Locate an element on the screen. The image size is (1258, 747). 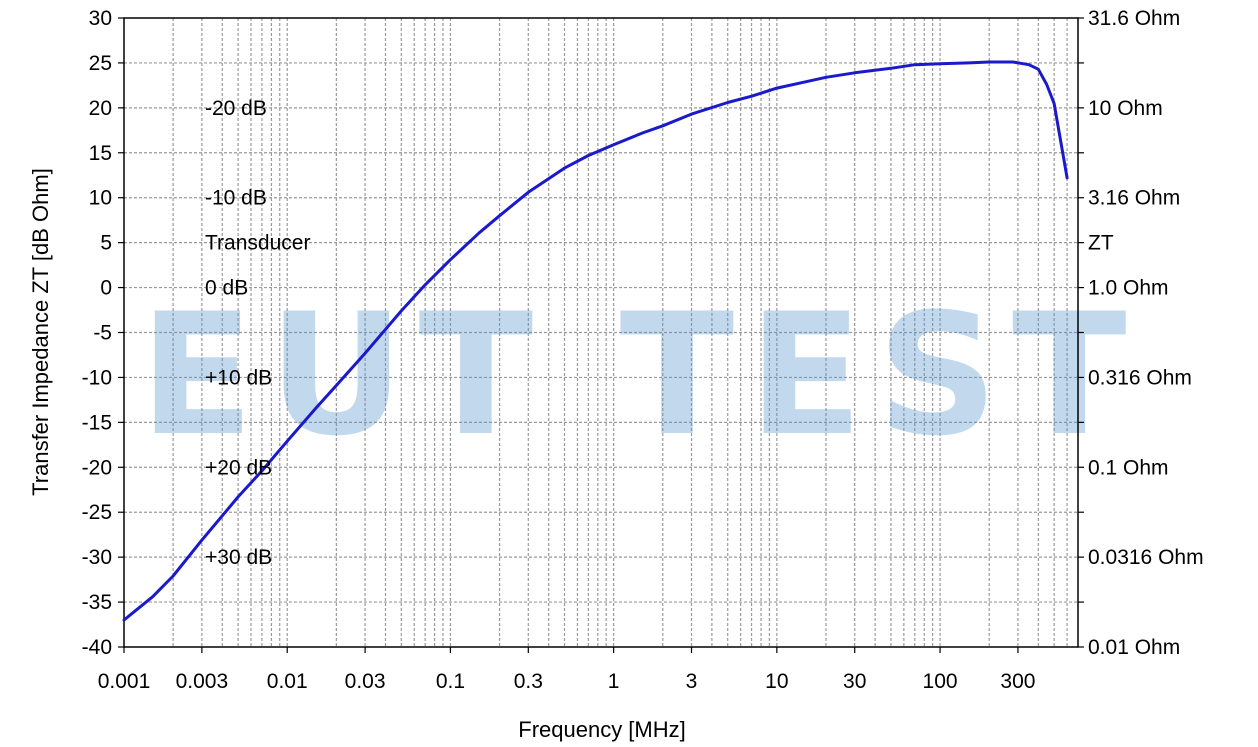
x-tick-label: 0.01 is located at coordinates (287, 681).